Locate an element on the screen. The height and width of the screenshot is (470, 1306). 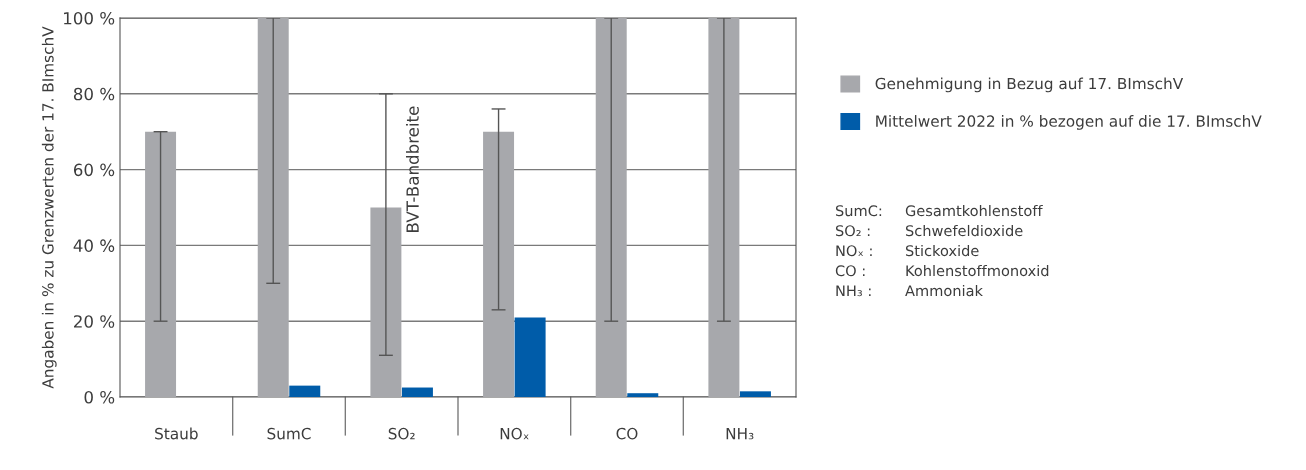
y-tick-label: 0 % is located at coordinates (99, 397).